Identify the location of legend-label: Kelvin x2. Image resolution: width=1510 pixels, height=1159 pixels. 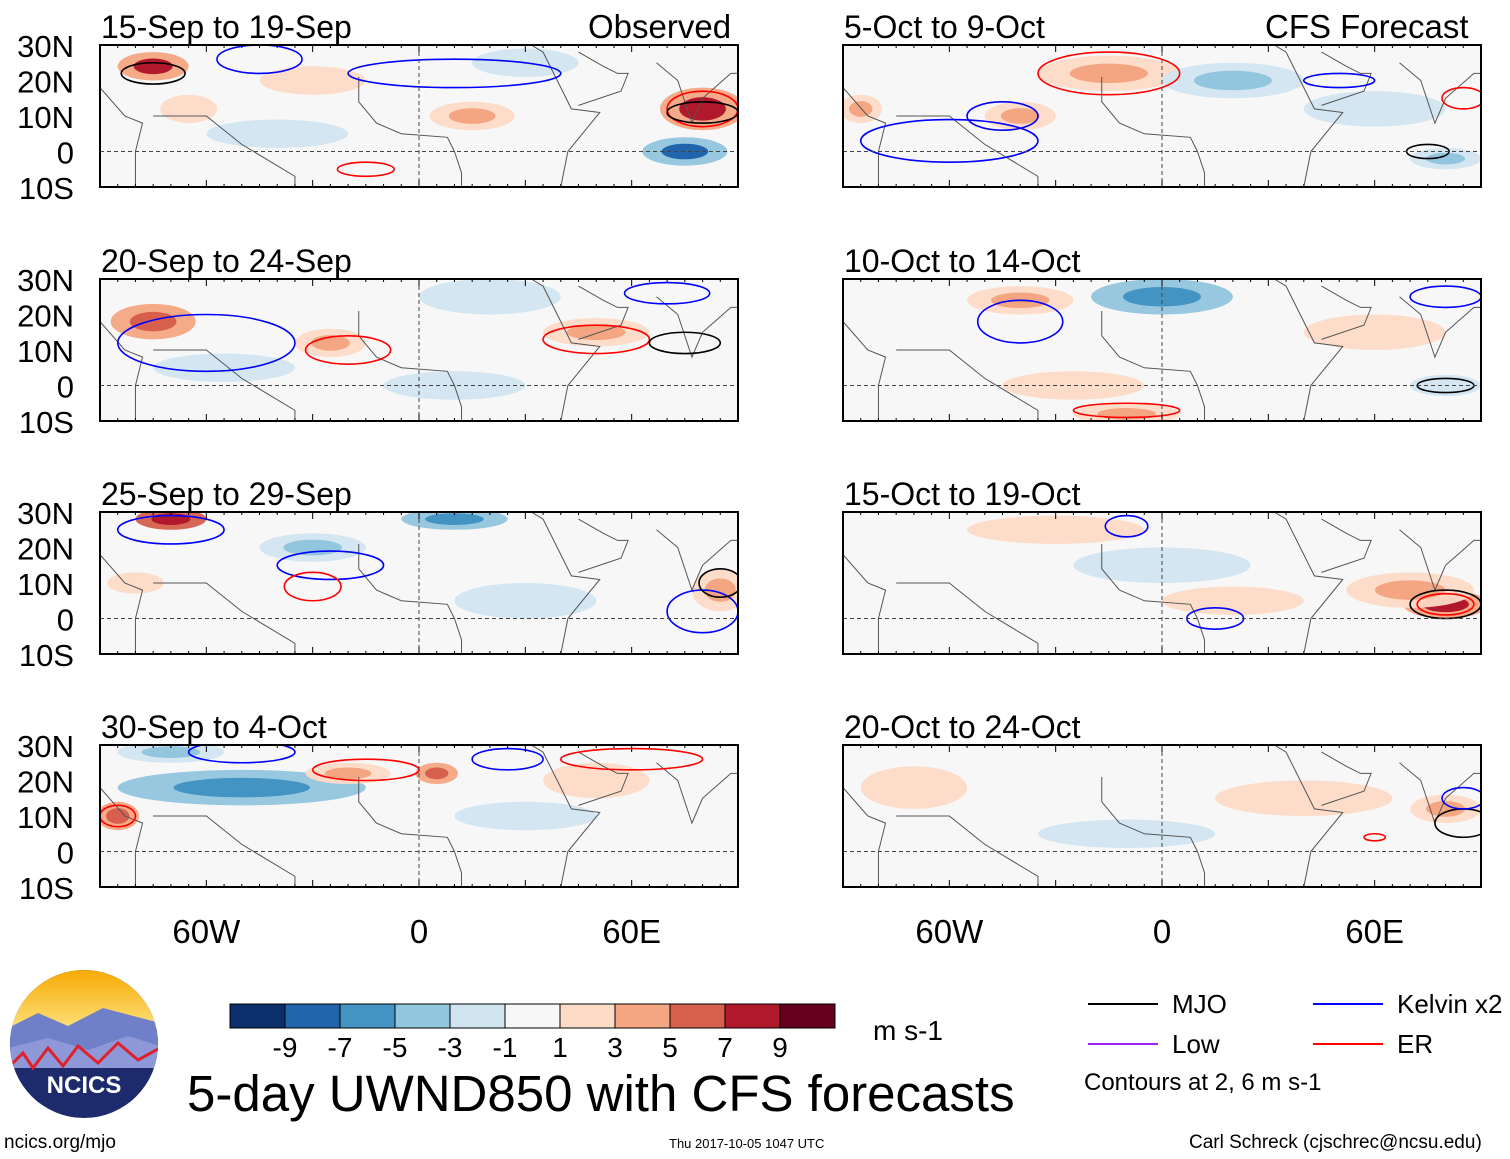
(1450, 1004).